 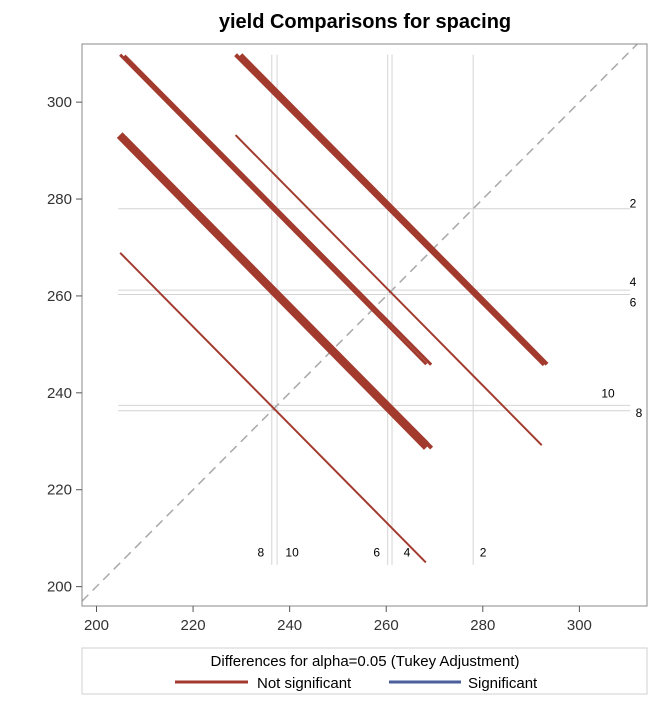 I want to click on href-label-10: 10, so click(x=608, y=393).